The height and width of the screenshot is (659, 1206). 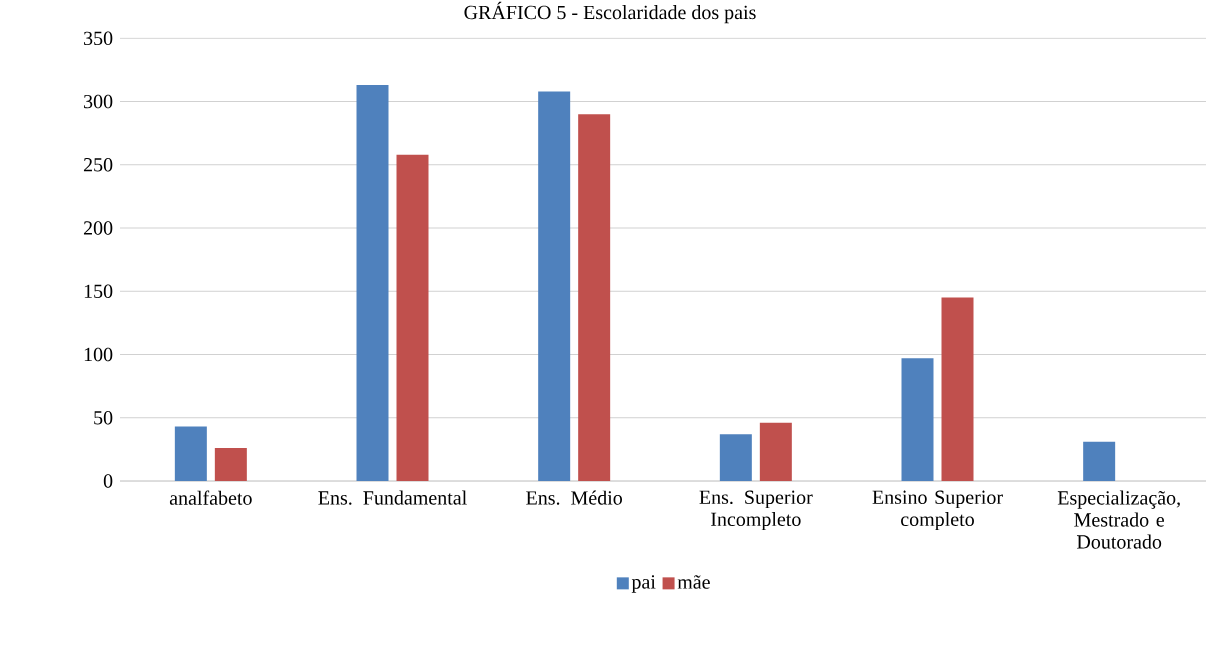 What do you see at coordinates (98, 354) in the screenshot?
I see `y-tick-label: 100` at bounding box center [98, 354].